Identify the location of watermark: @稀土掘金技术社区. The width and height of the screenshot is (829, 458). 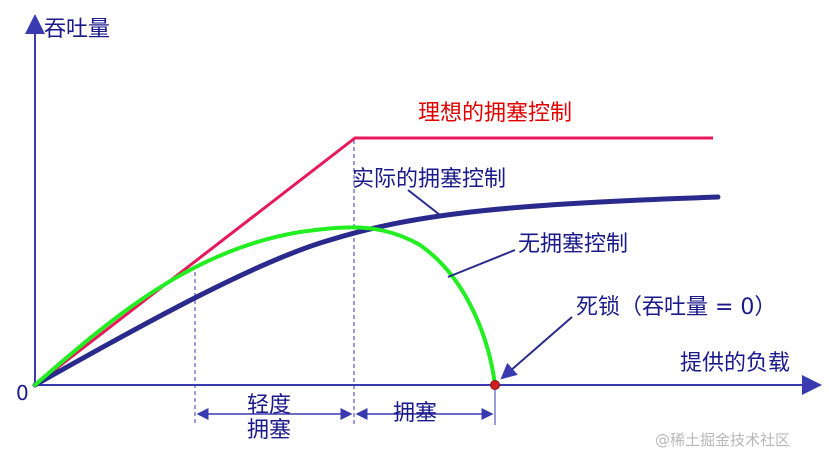
(722, 440).